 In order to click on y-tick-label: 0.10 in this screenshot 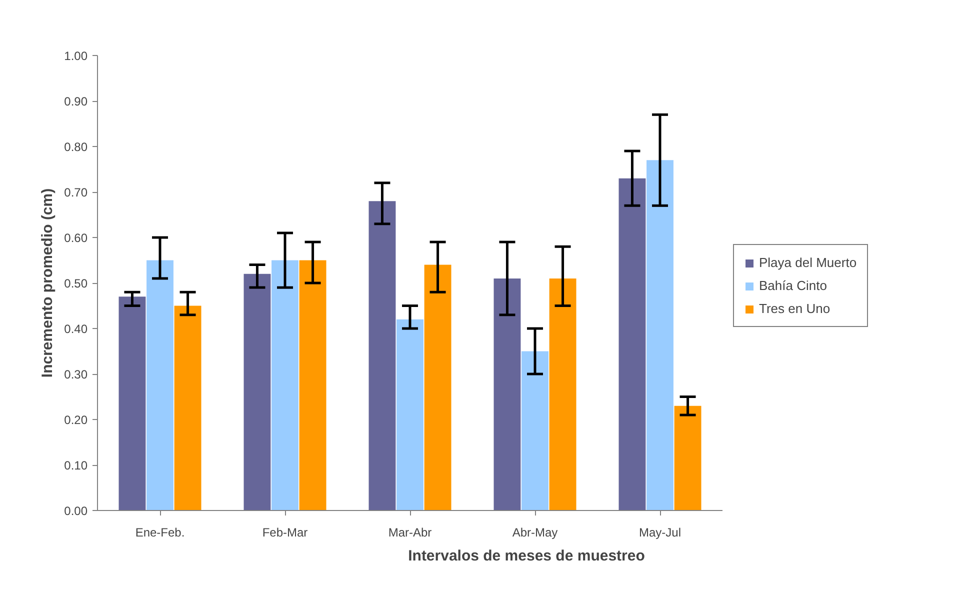, I will do `click(76, 465)`.